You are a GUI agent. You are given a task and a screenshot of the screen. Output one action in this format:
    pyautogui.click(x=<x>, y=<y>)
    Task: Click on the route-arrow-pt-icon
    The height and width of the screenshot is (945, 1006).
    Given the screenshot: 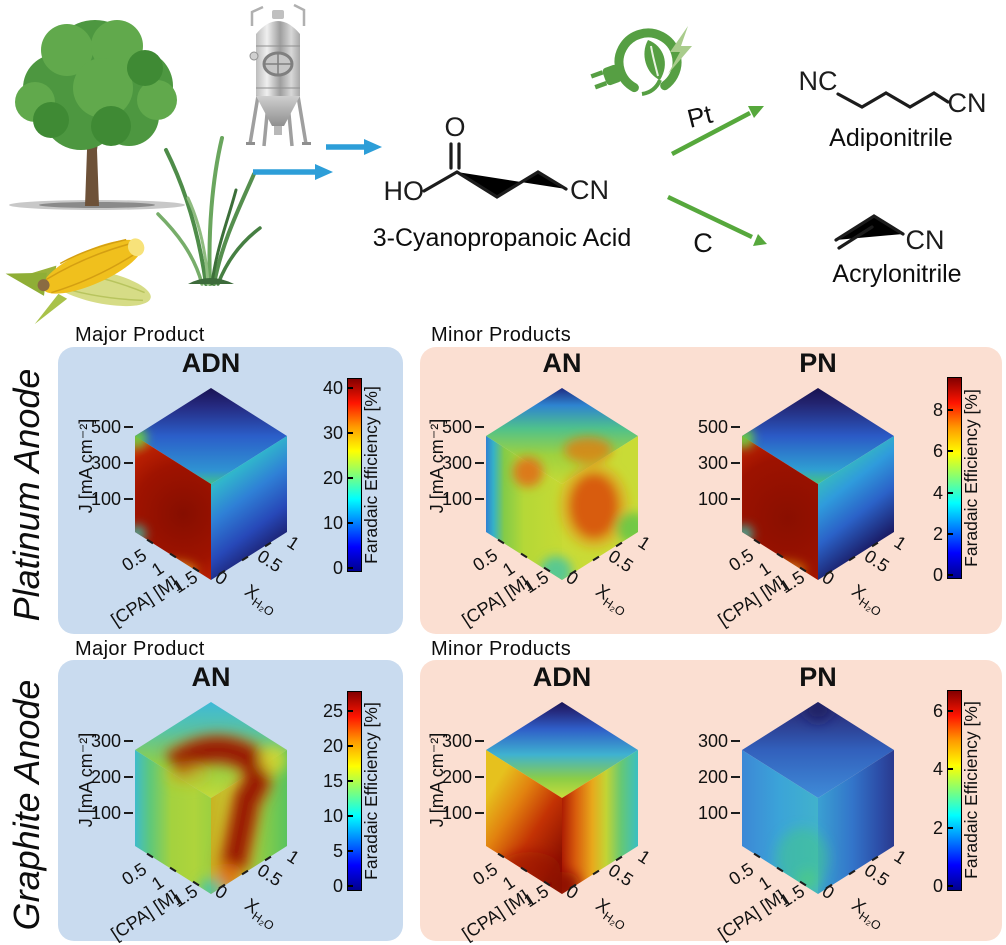 What is the action you would take?
    pyautogui.click(x=717, y=131)
    